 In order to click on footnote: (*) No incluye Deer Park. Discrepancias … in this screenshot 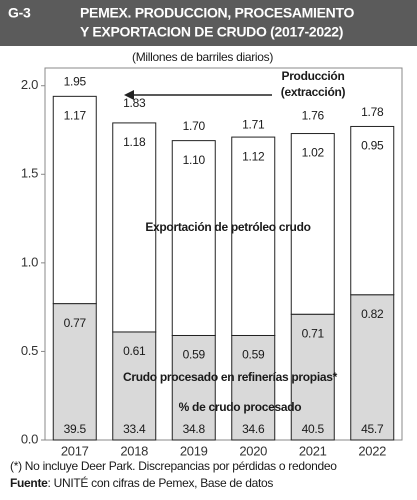, I will do `click(173, 466)`.